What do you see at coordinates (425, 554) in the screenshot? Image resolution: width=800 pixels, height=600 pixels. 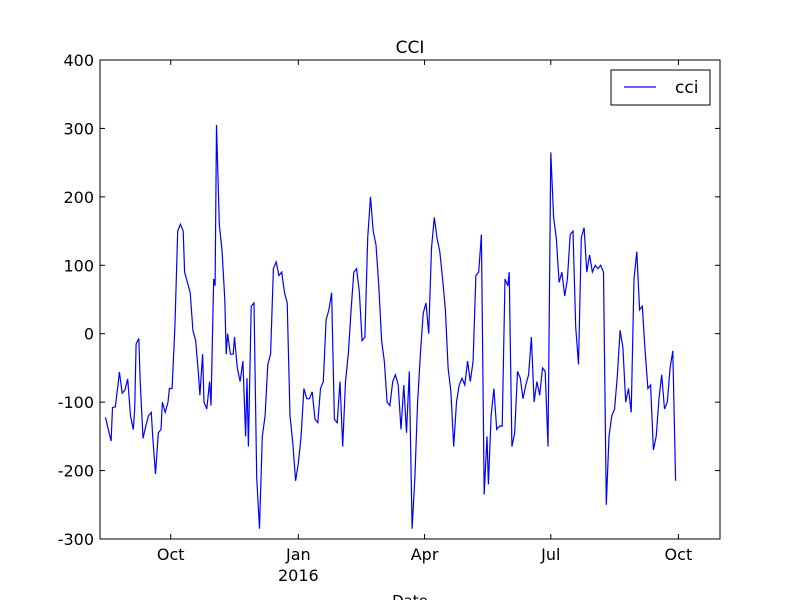 I see `x-tick-label: Apr` at bounding box center [425, 554].